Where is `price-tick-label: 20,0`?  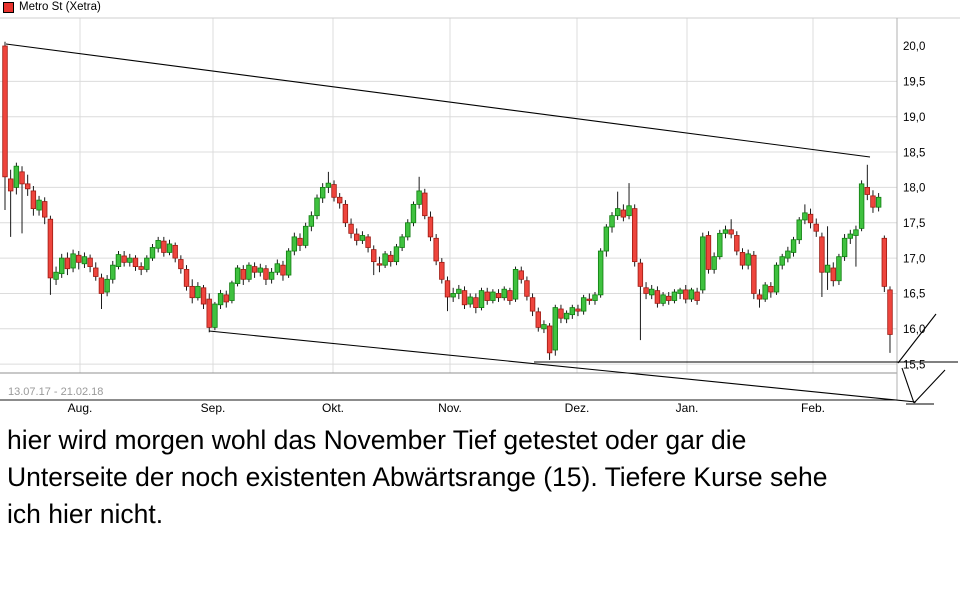
price-tick-label: 20,0 is located at coordinates (914, 47).